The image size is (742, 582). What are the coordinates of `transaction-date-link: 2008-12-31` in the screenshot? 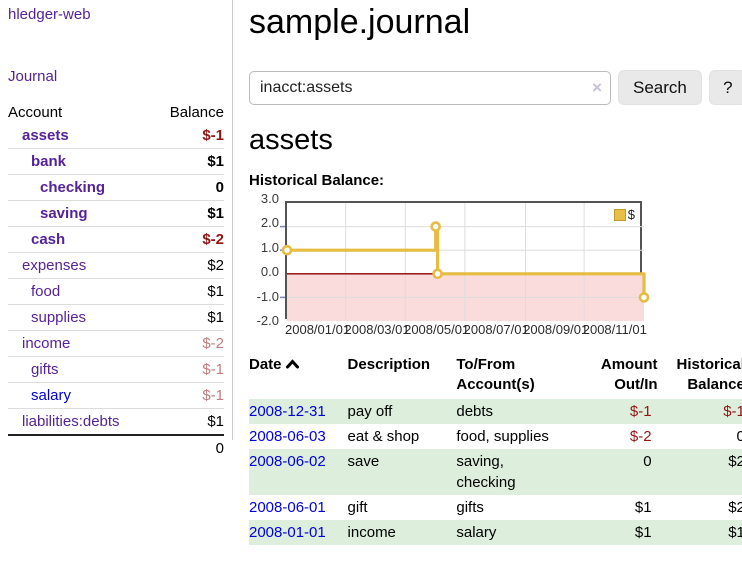 It's located at (287, 411).